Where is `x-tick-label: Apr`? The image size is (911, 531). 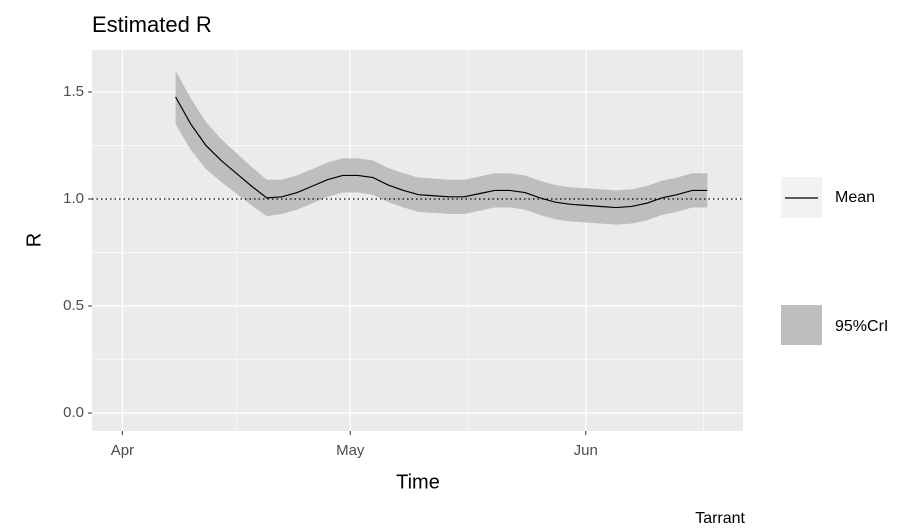
x-tick-label: Apr is located at coordinates (122, 450).